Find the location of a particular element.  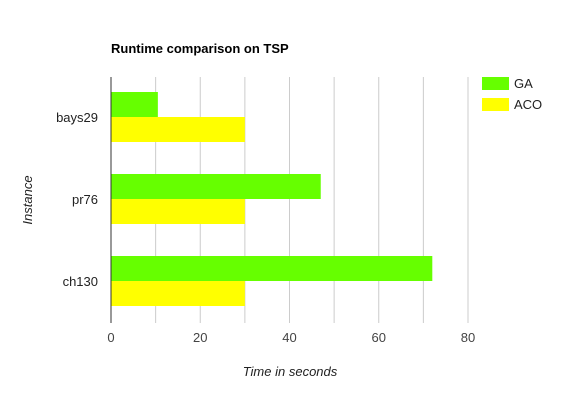

x-tick-label: 40 is located at coordinates (289, 337).